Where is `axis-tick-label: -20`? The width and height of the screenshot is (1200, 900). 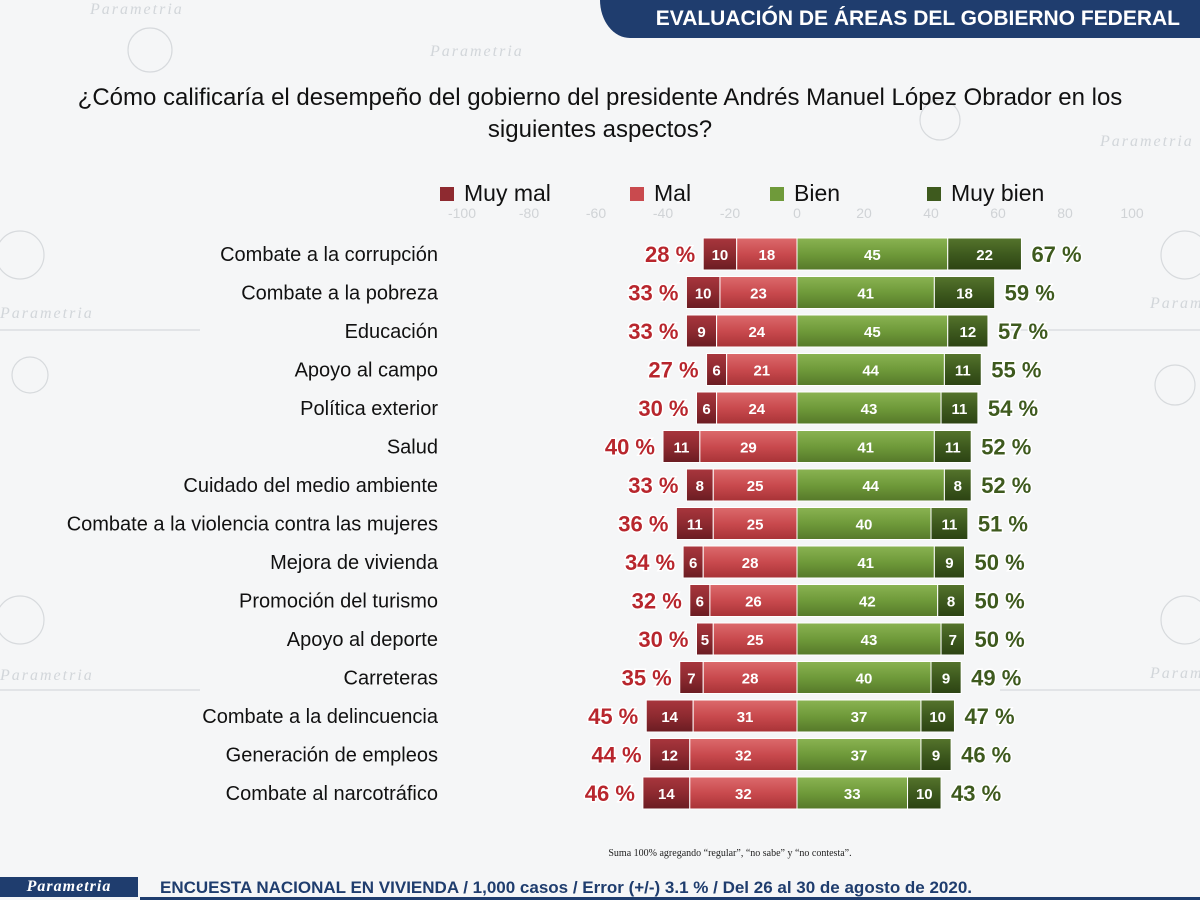 axis-tick-label: -20 is located at coordinates (730, 213).